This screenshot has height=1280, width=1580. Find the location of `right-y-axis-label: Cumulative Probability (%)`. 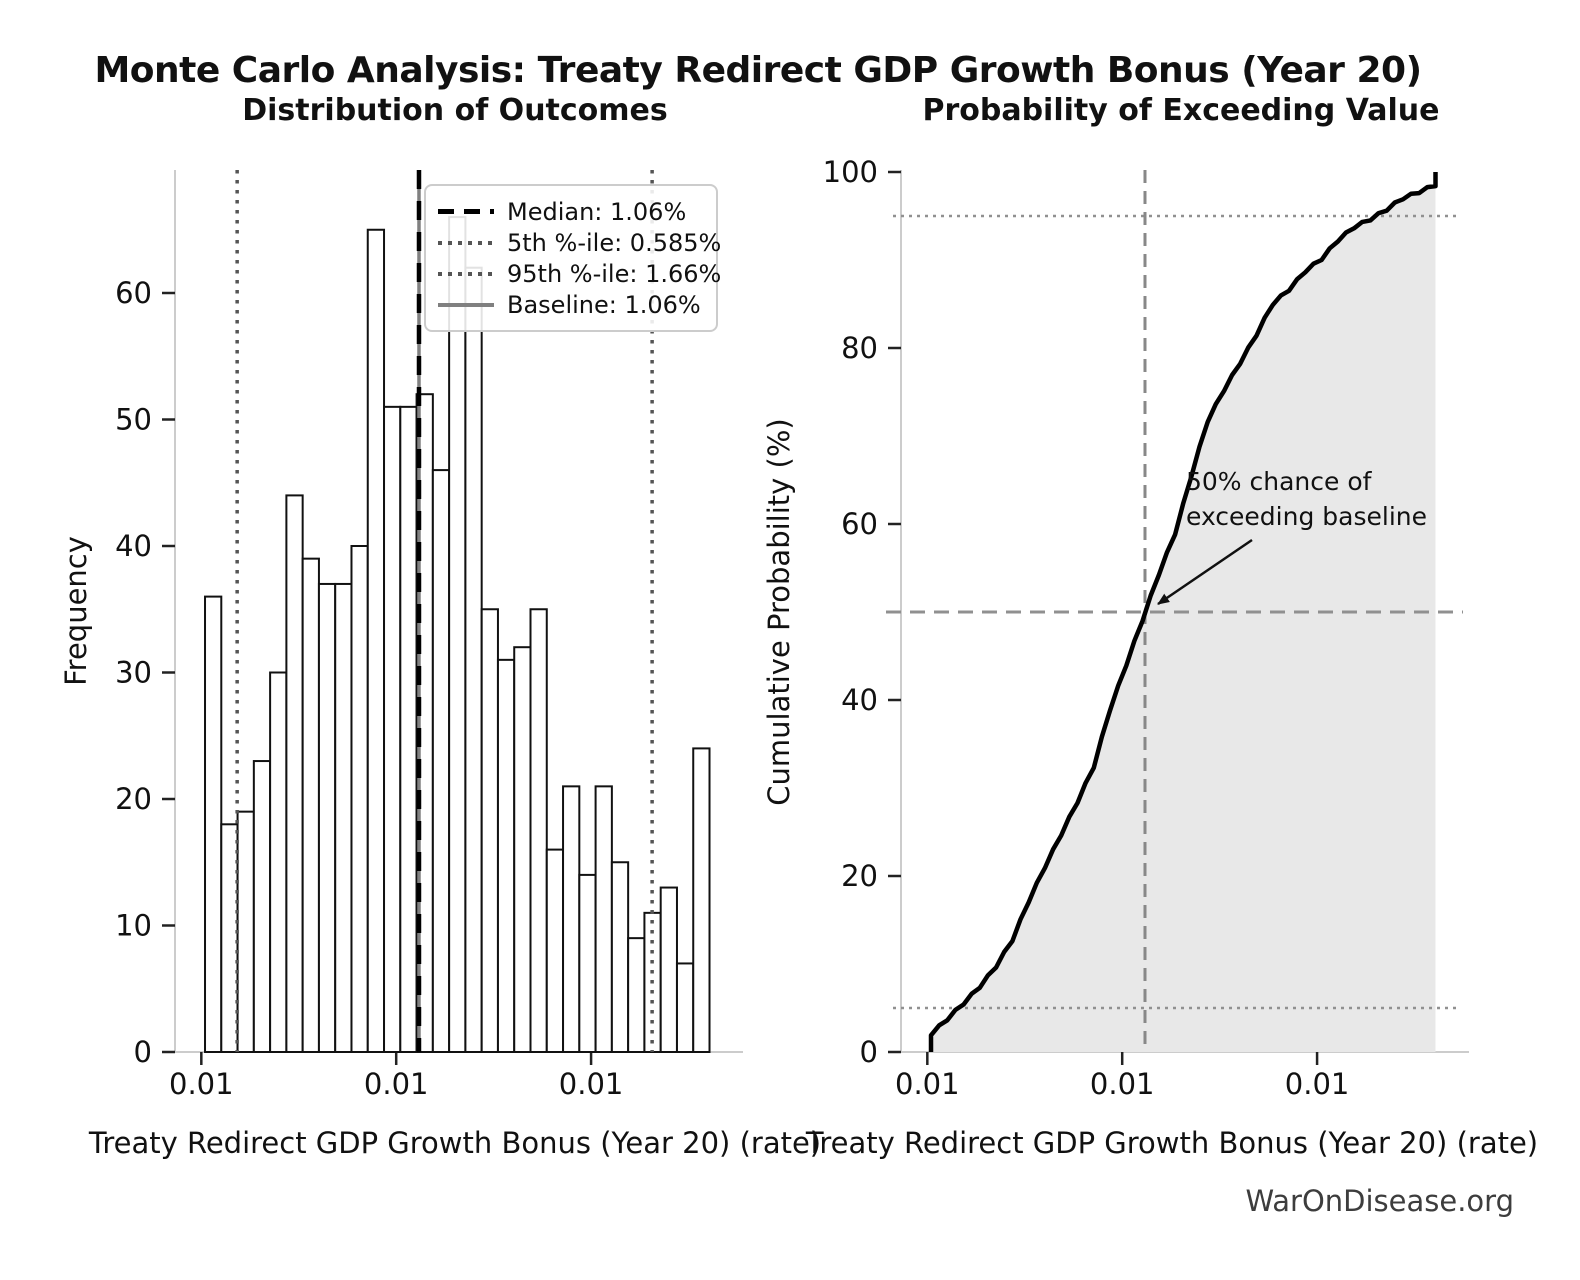

right-y-axis-label: Cumulative Probability (%) is located at coordinates (779, 612).